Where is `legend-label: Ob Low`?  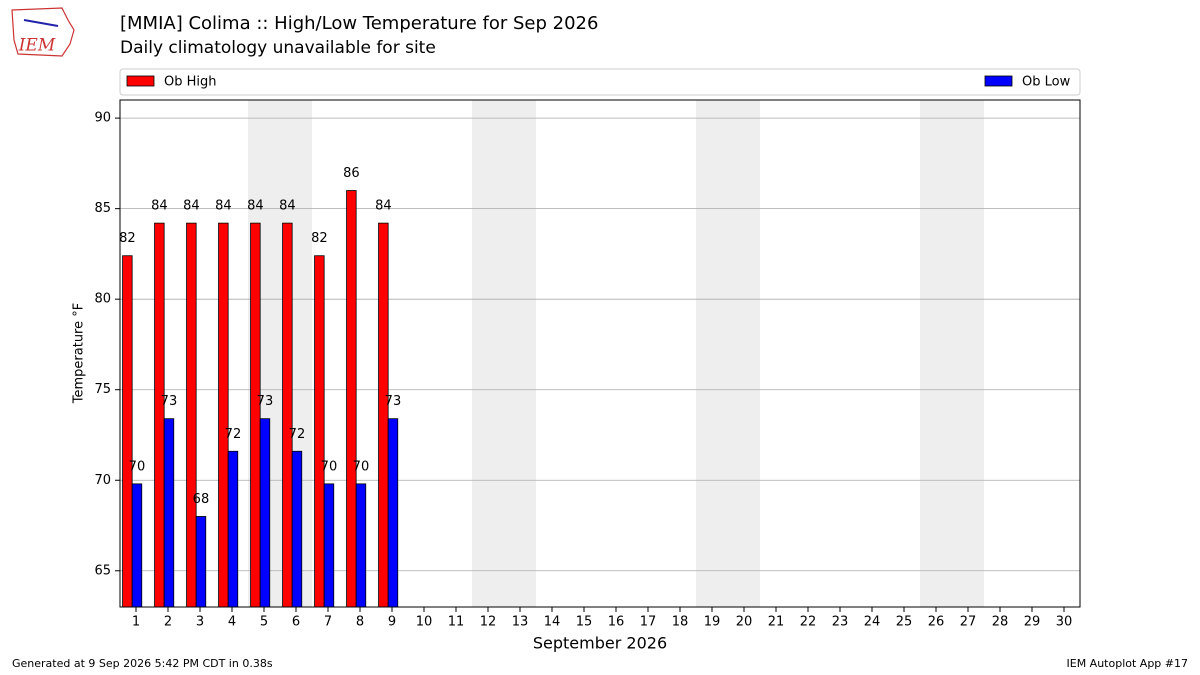
legend-label: Ob Low is located at coordinates (1046, 82).